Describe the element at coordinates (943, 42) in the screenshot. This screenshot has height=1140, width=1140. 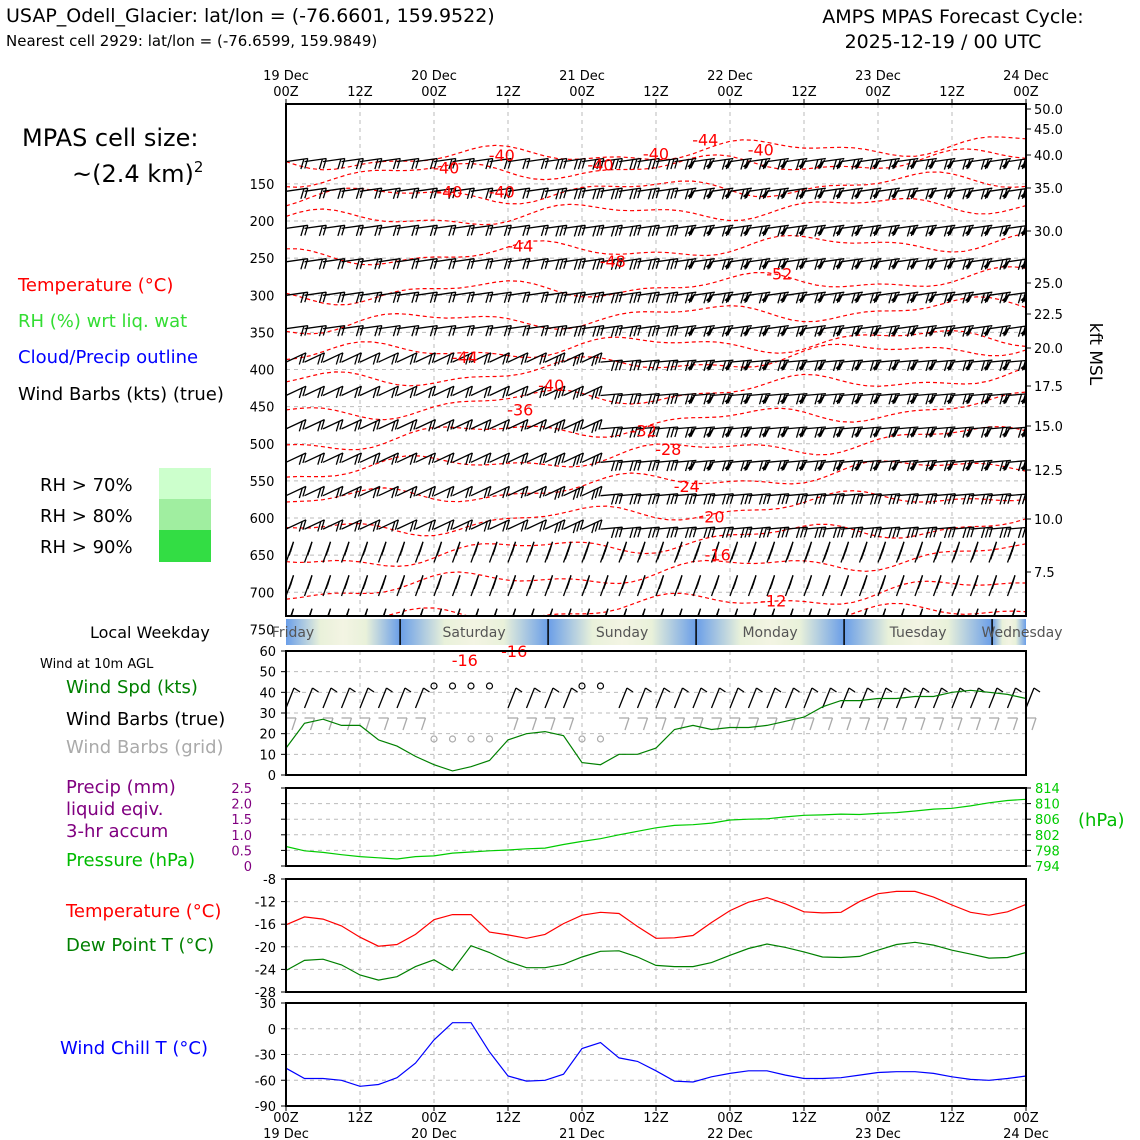
I see `forecast-cycle: 2025-12-19 / 00 UTC` at that location.